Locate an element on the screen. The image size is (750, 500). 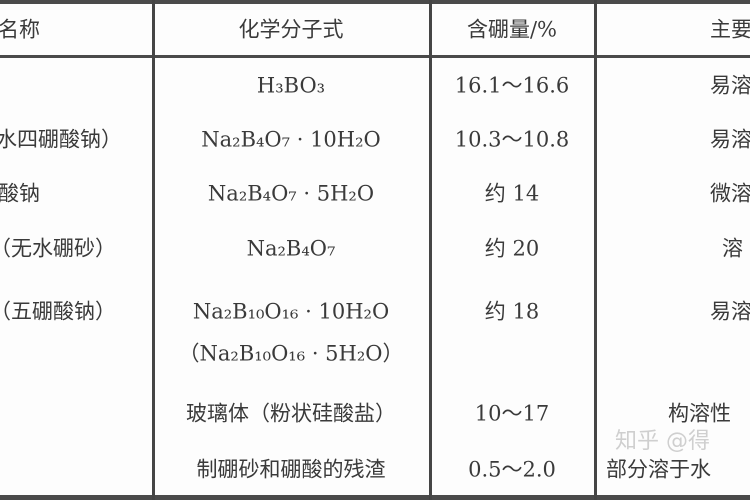
cell-boron: 约 14 is located at coordinates (512, 193).